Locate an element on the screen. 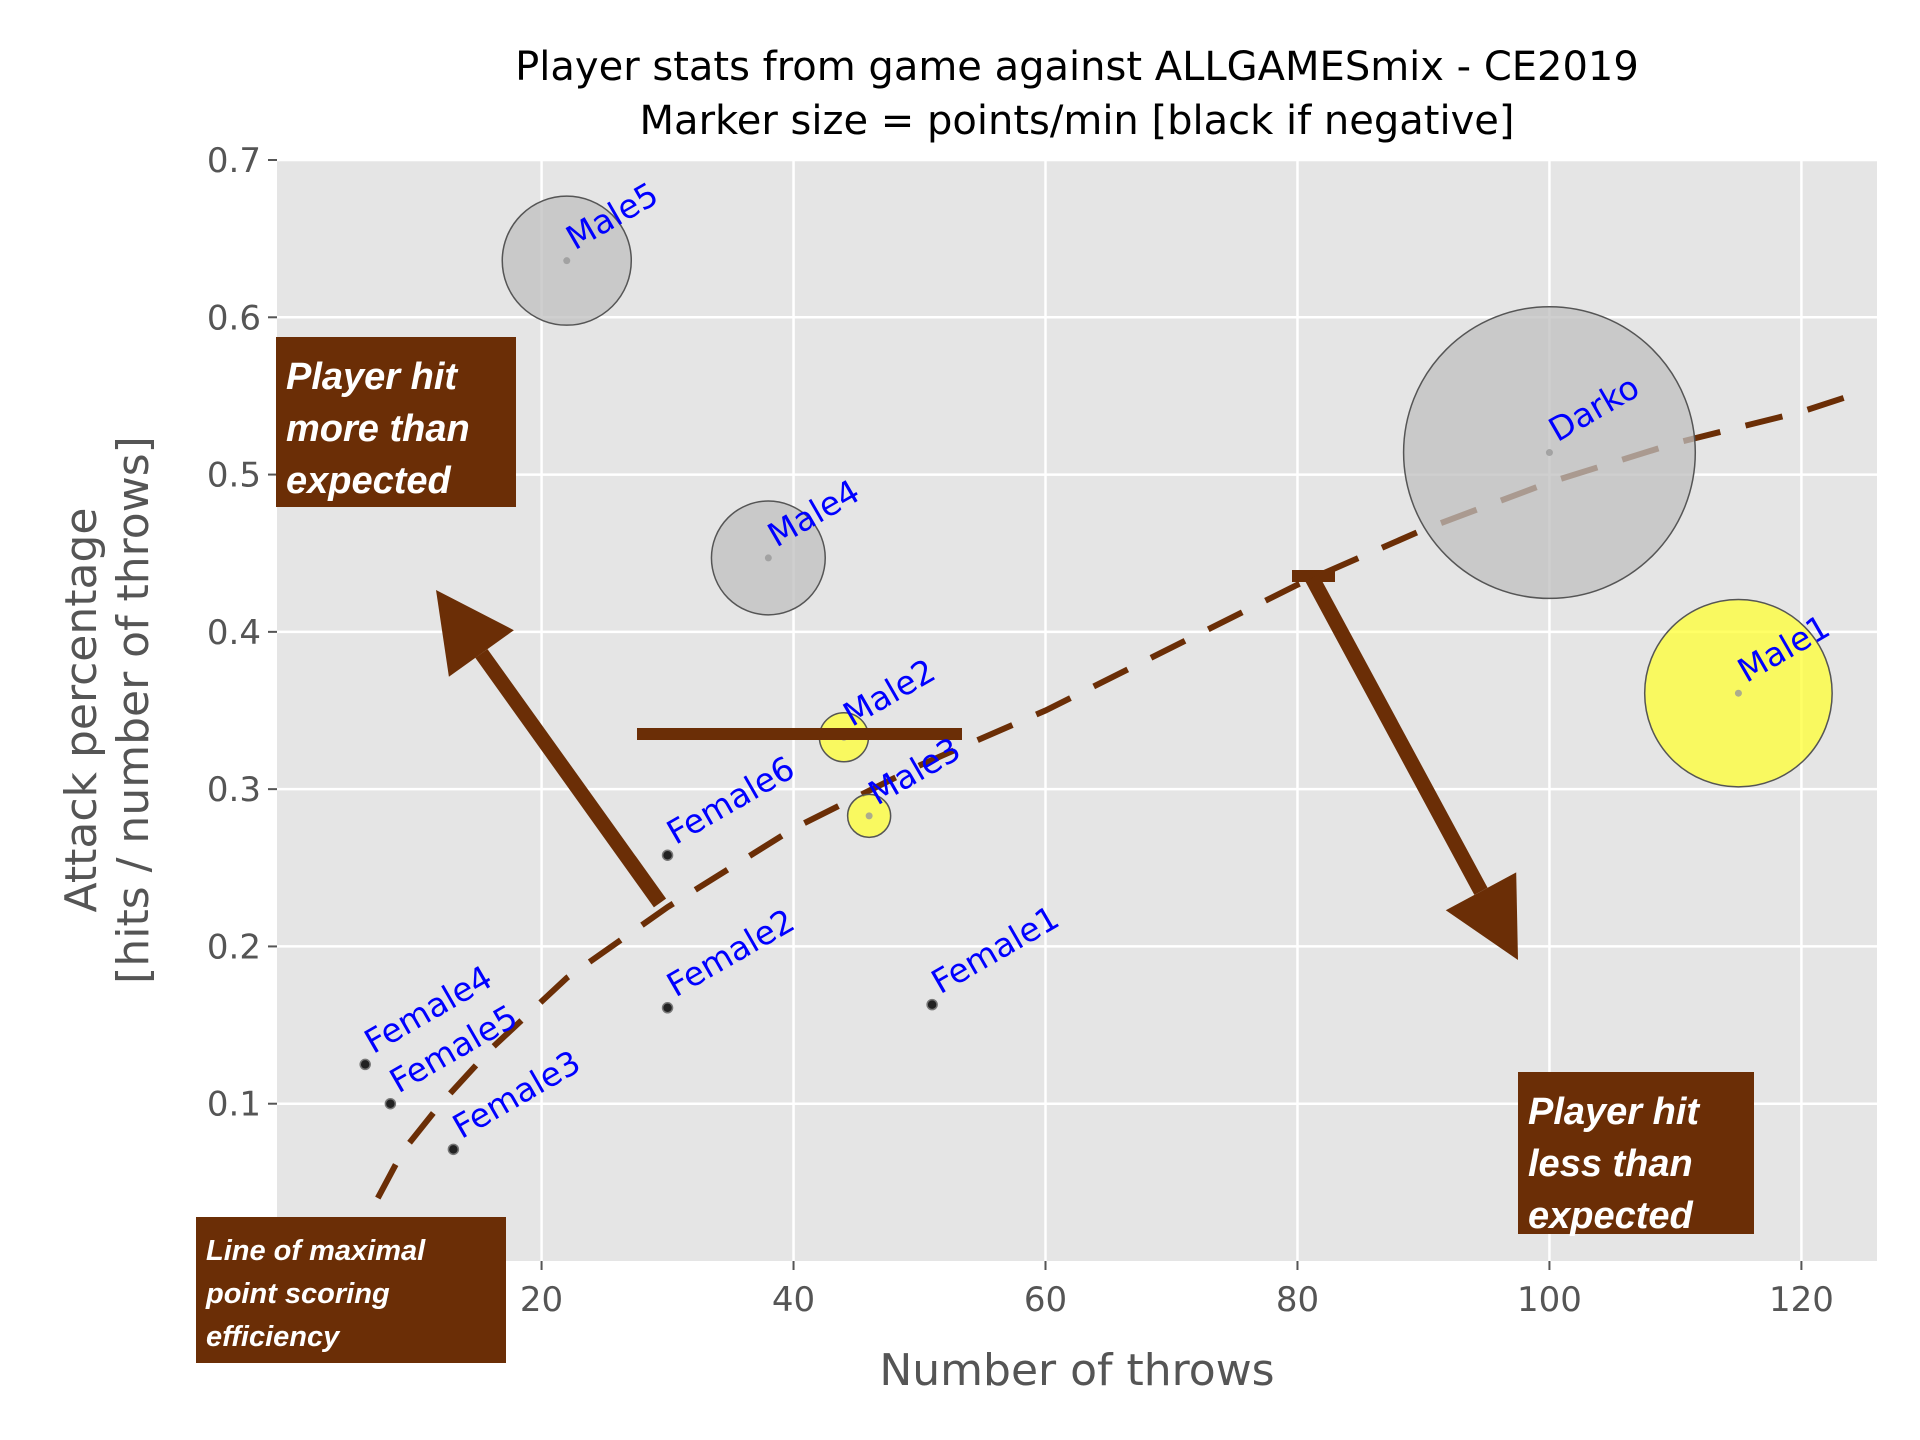 The width and height of the screenshot is (1920, 1440). y-tick-label: 0.3 is located at coordinates (234, 790).